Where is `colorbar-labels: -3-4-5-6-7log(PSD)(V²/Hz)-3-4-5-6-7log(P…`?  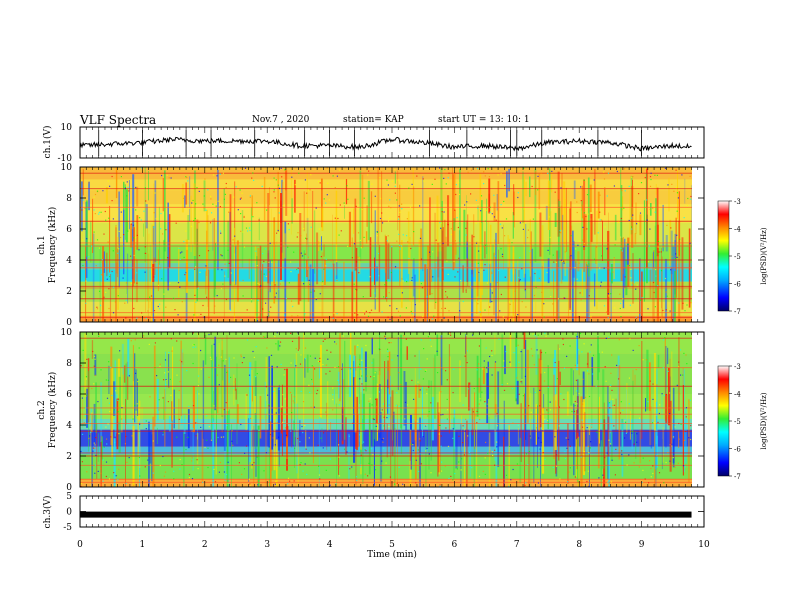 colorbar-labels: -3-4-5-6-7log(PSD)(V²/Hz)-3-4-5-6-7log(P… is located at coordinates (748, 339).